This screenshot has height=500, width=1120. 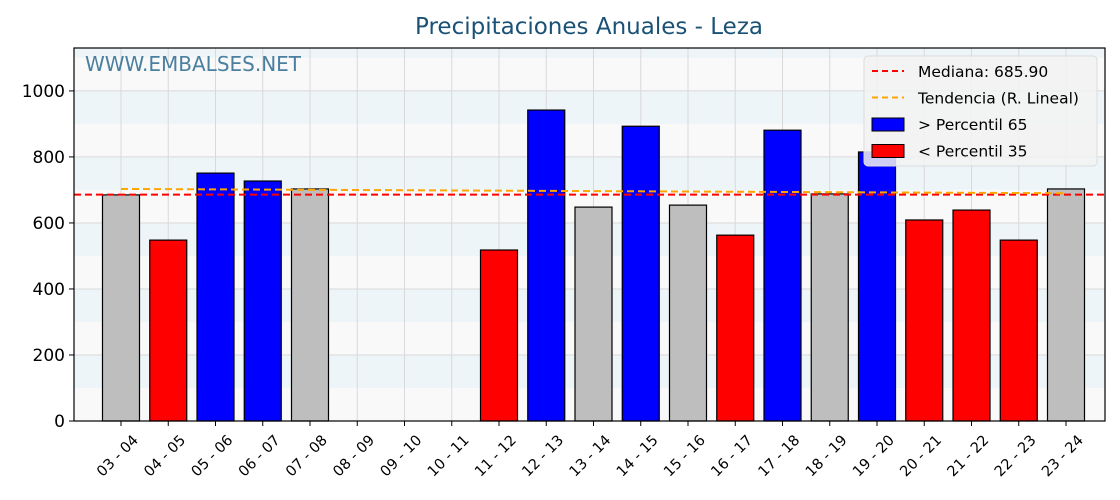 What do you see at coordinates (307, 457) in the screenshot?
I see `x-tick-label: 07 - 08` at bounding box center [307, 457].